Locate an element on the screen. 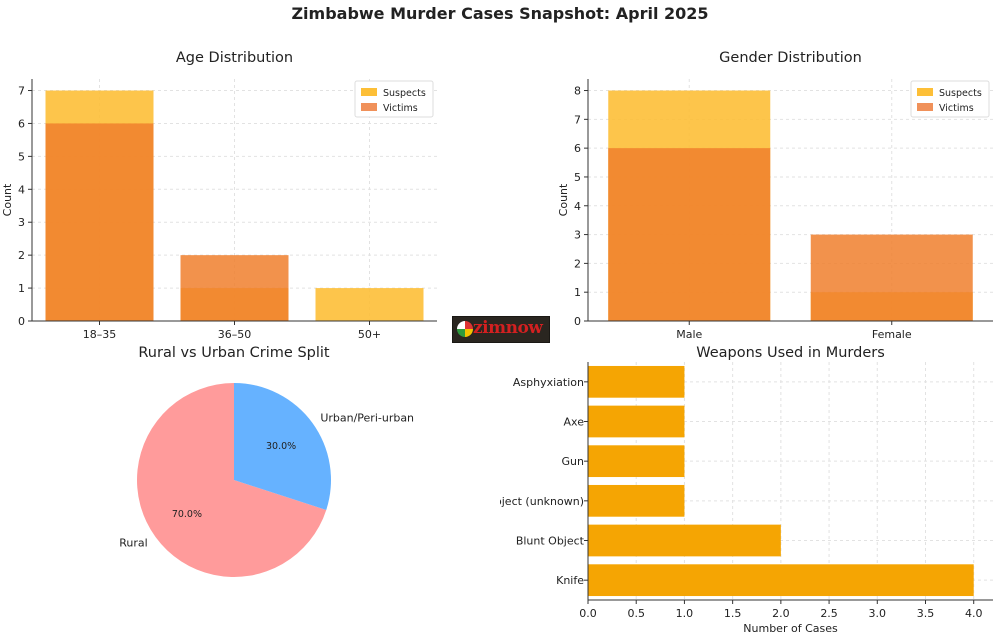 The width and height of the screenshot is (1000, 641). y-tick-label-gun: Gun is located at coordinates (573, 461).